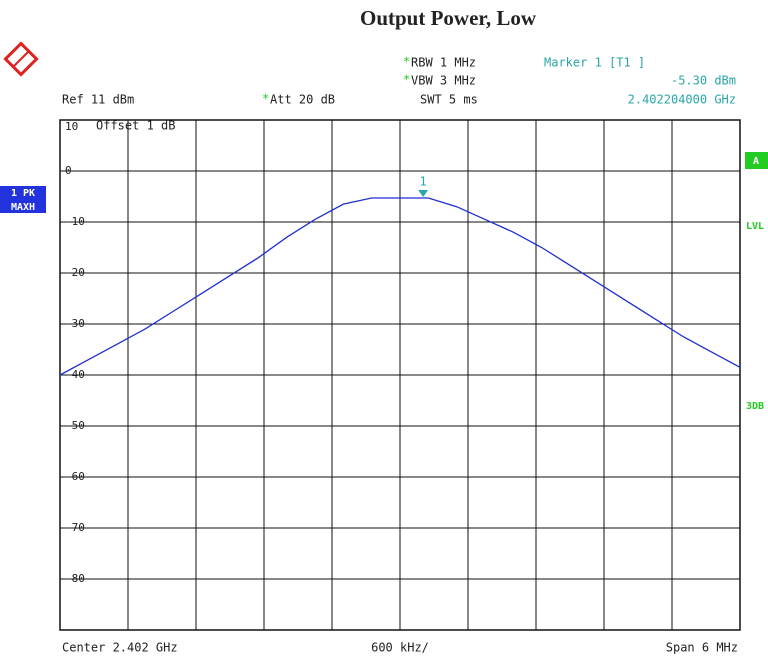 The width and height of the screenshot is (768, 657). Describe the element at coordinates (400, 648) in the screenshot. I see `div: 600 kHz/` at that location.